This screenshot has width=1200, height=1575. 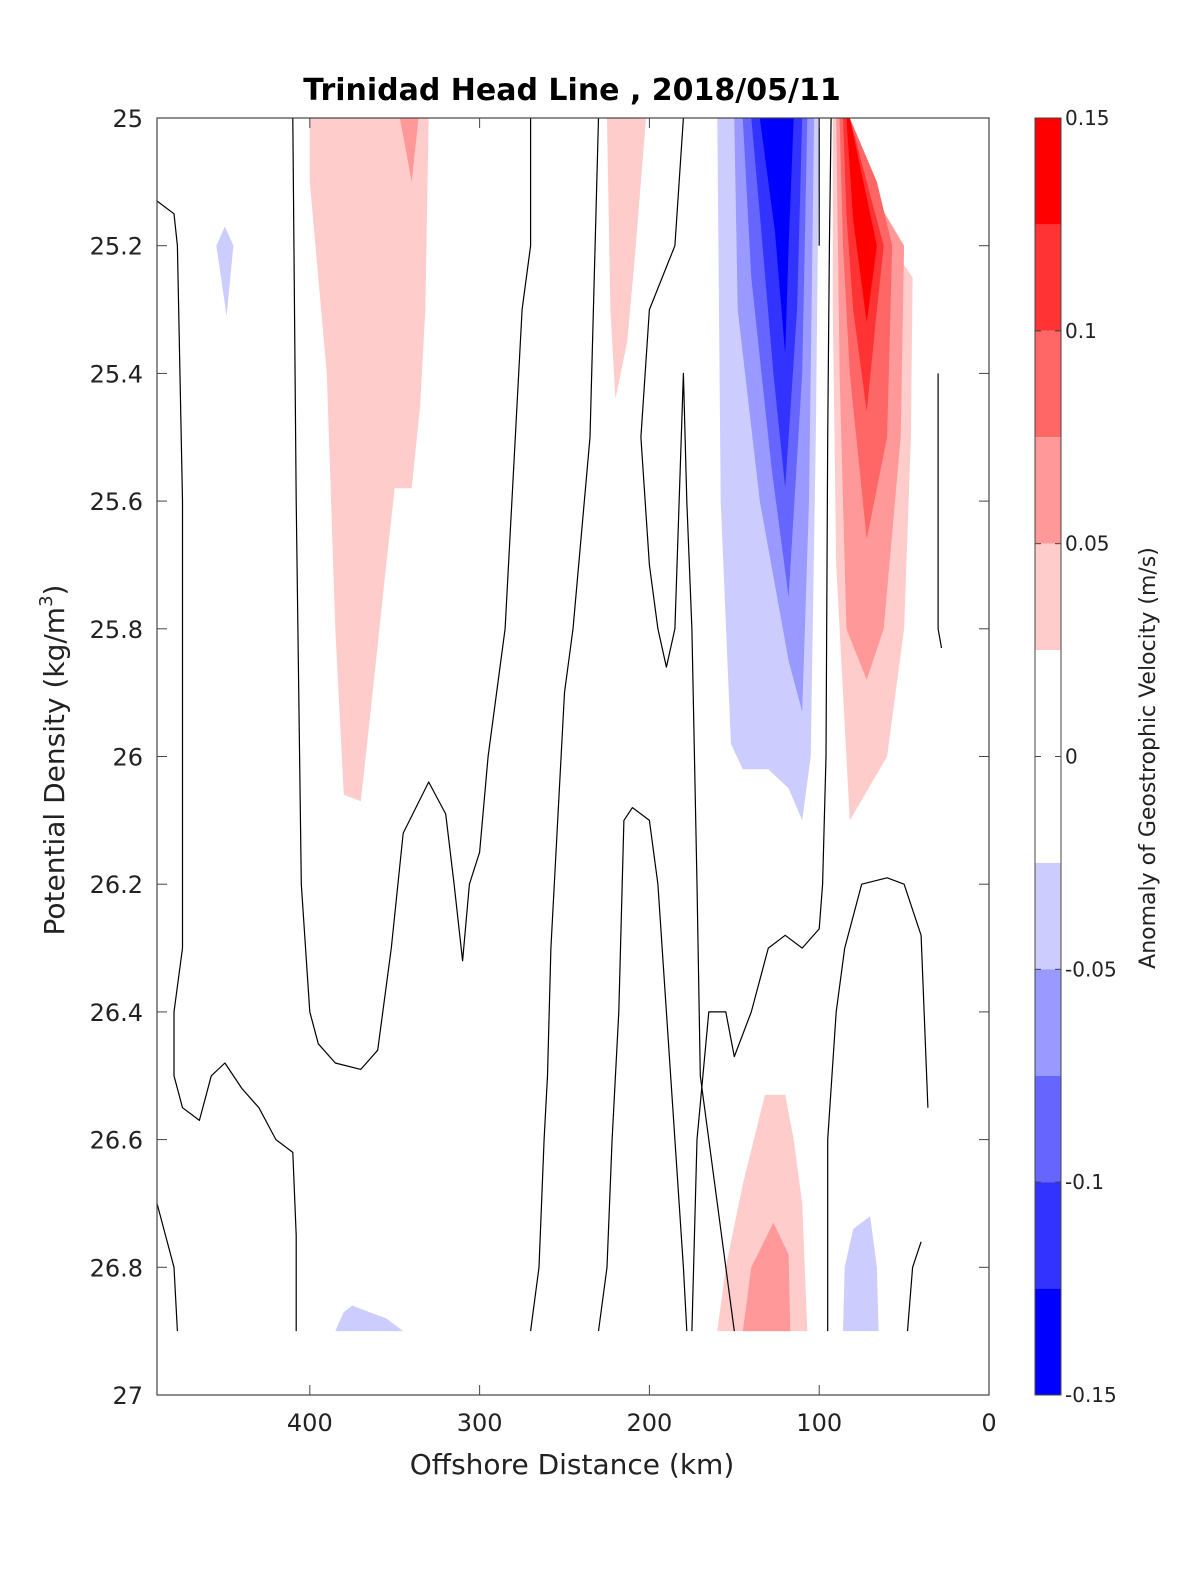 What do you see at coordinates (116, 374) in the screenshot?
I see `y-tick-label-25.4: 25.4` at bounding box center [116, 374].